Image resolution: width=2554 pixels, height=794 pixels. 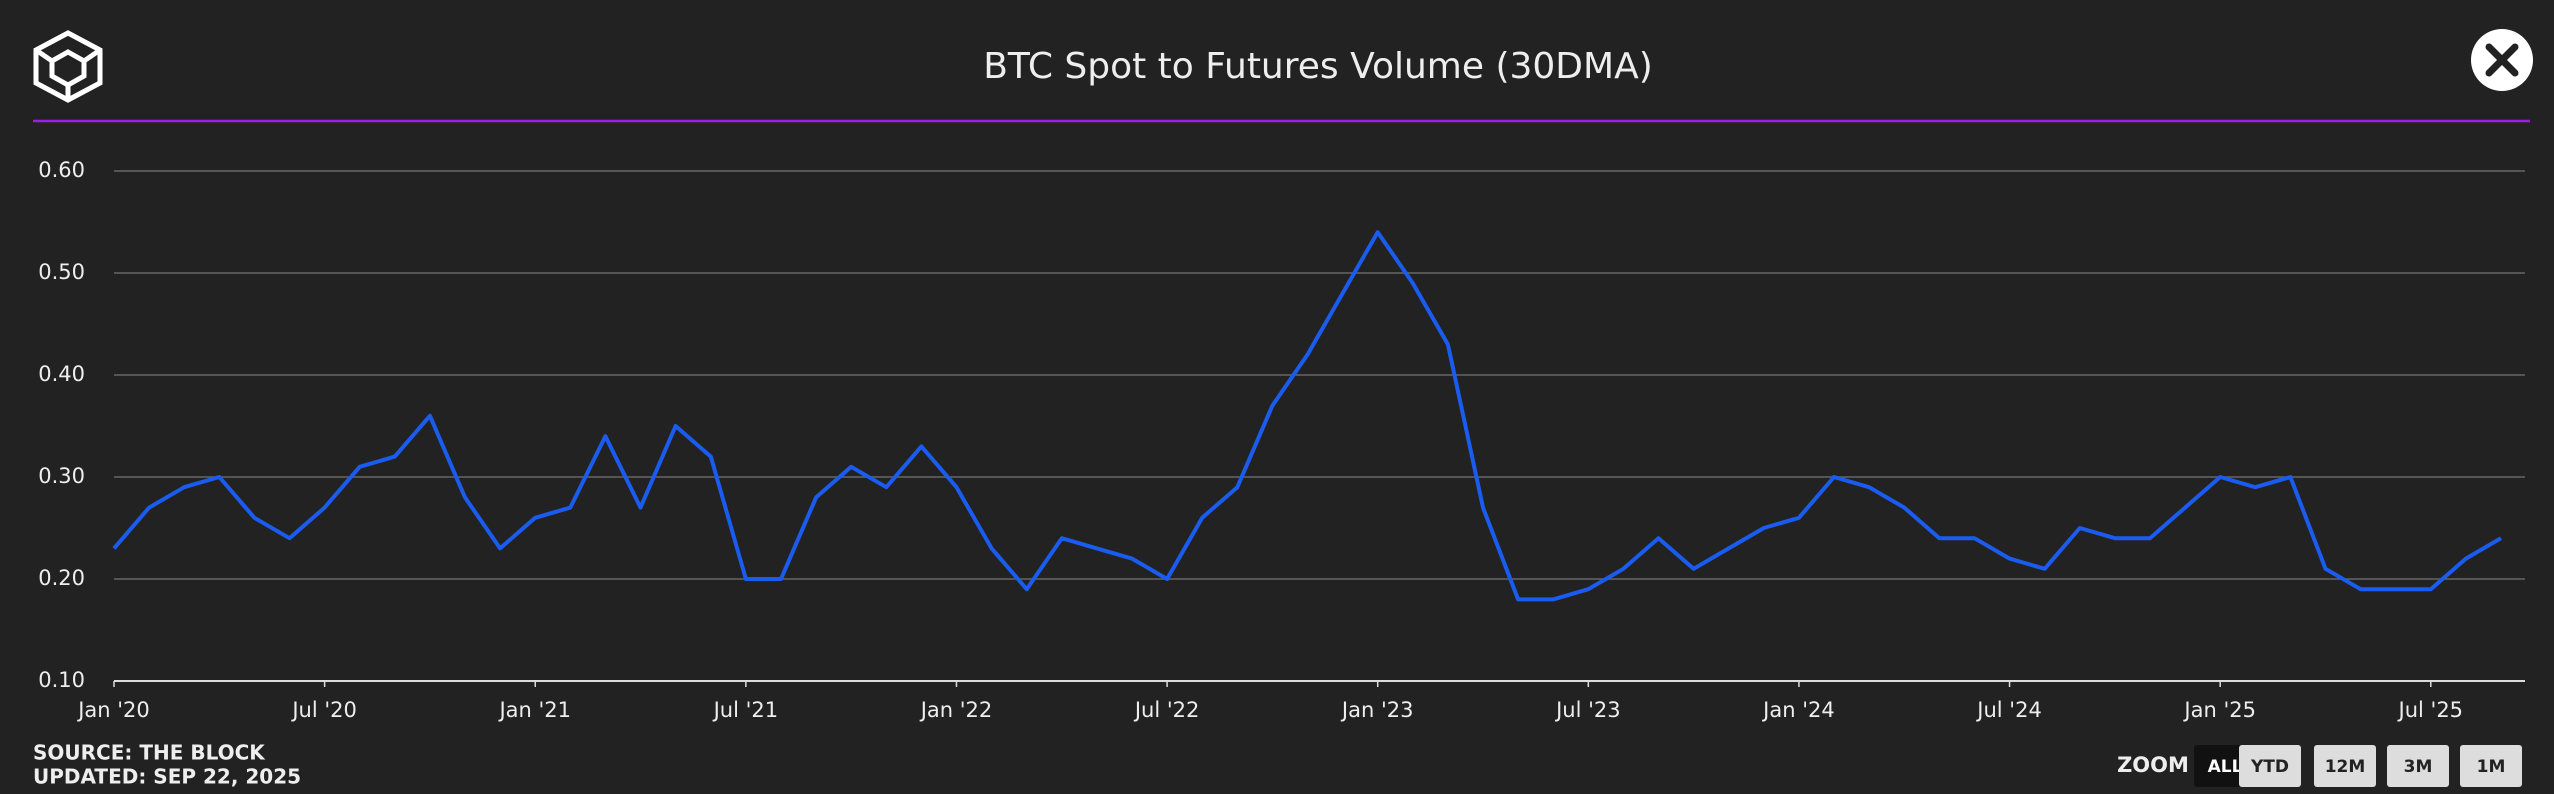 What do you see at coordinates (2225, 767) in the screenshot?
I see `zoom-button-label: ALL` at bounding box center [2225, 767].